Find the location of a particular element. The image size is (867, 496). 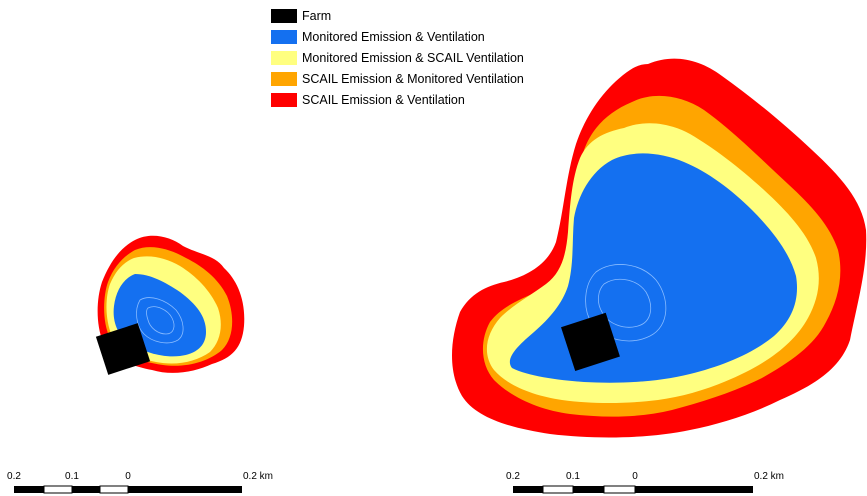

left-scale-bar: 0.2 0.1 0 0.2 km is located at coordinates (140, 482).